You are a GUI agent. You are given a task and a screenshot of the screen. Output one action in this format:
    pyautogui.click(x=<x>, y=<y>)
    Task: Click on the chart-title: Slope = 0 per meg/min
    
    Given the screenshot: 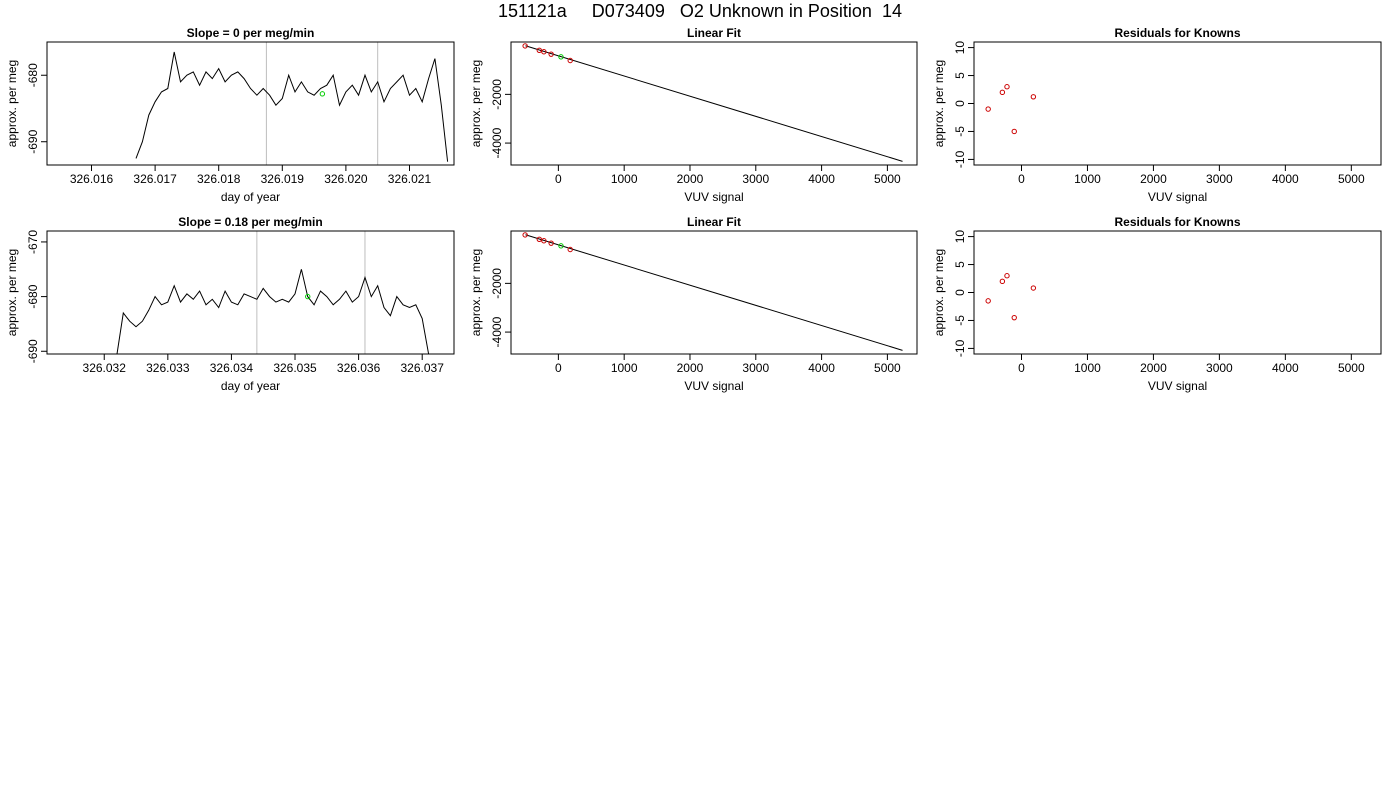 What is the action you would take?
    pyautogui.click(x=251, y=33)
    